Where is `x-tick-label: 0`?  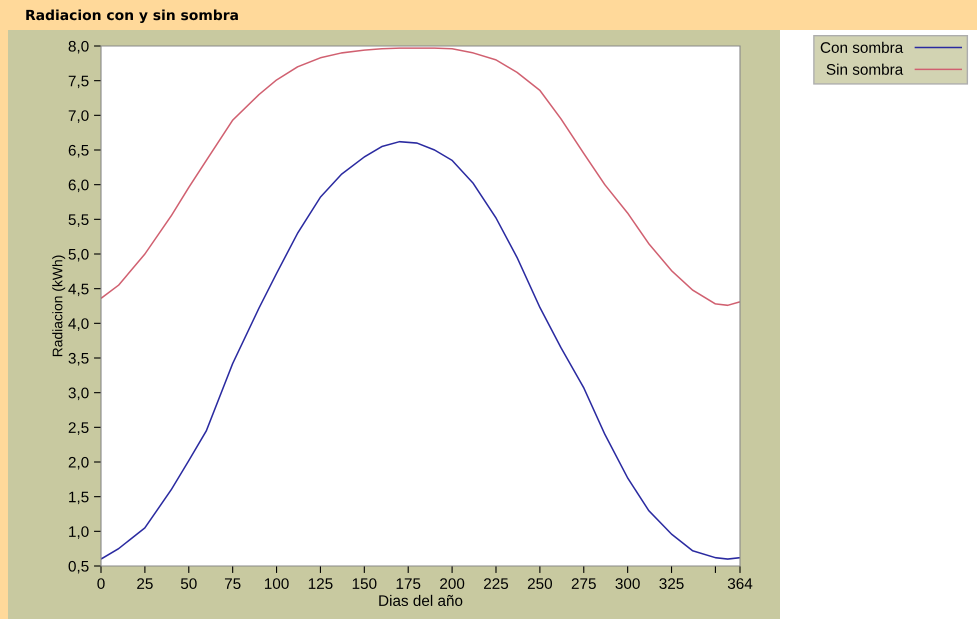
x-tick-label: 0 is located at coordinates (101, 584).